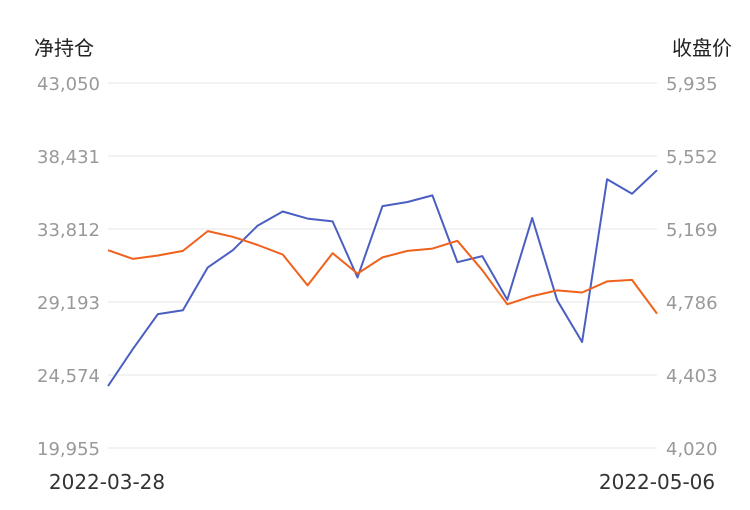 Image resolution: width=750 pixels, height=510 pixels. Describe the element at coordinates (64, 48) in the screenshot. I see `left-axis-title: 净持仓` at that location.